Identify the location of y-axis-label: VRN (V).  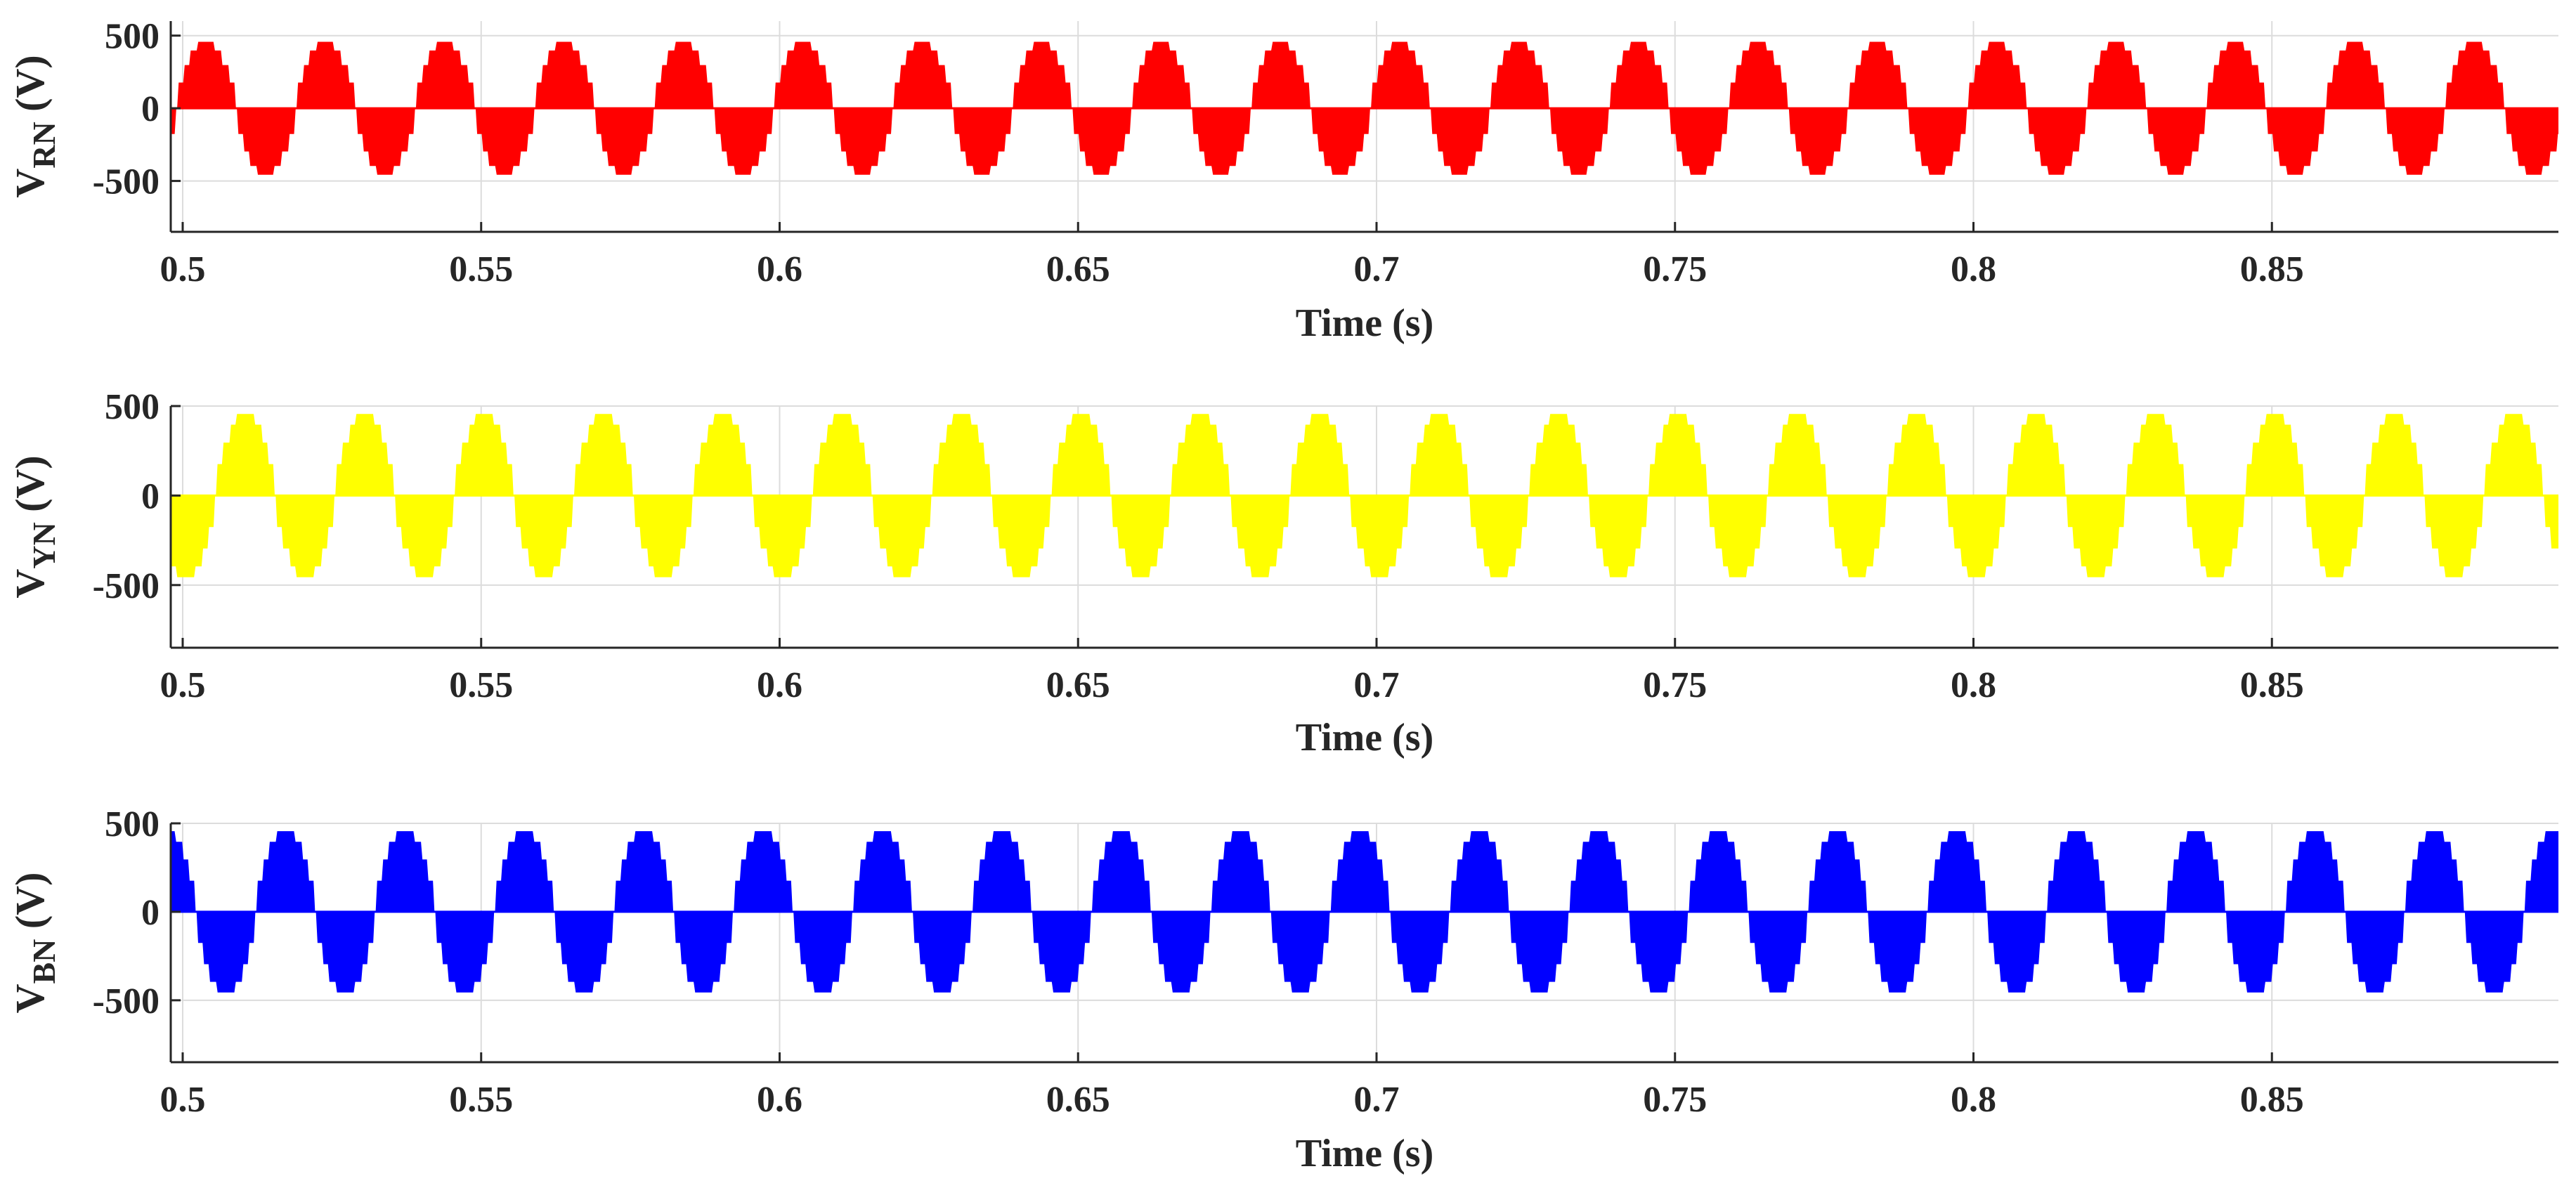
(34, 126).